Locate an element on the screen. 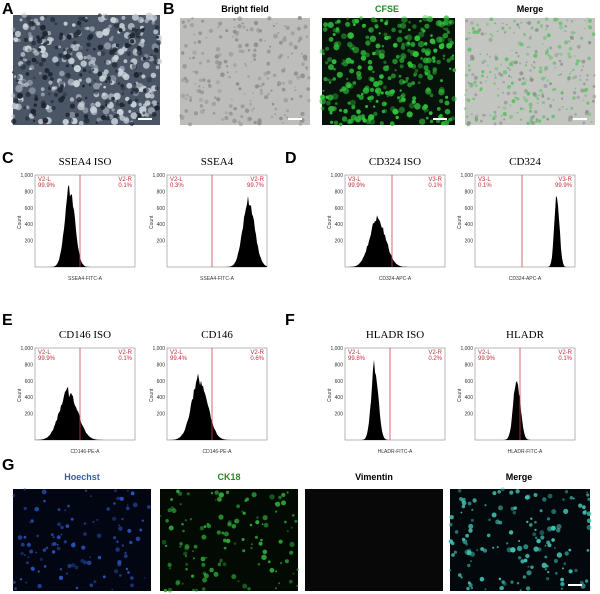 Image resolution: width=600 pixels, height=594 pixels. gate-pct: 0.6% is located at coordinates (257, 359).